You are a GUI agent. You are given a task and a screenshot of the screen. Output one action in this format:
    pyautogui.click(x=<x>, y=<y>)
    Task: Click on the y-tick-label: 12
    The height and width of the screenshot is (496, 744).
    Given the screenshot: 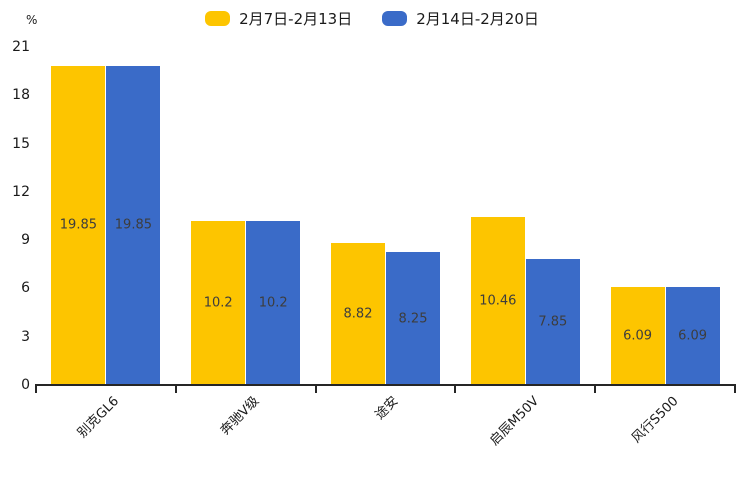 What is the action you would take?
    pyautogui.click(x=21, y=191)
    